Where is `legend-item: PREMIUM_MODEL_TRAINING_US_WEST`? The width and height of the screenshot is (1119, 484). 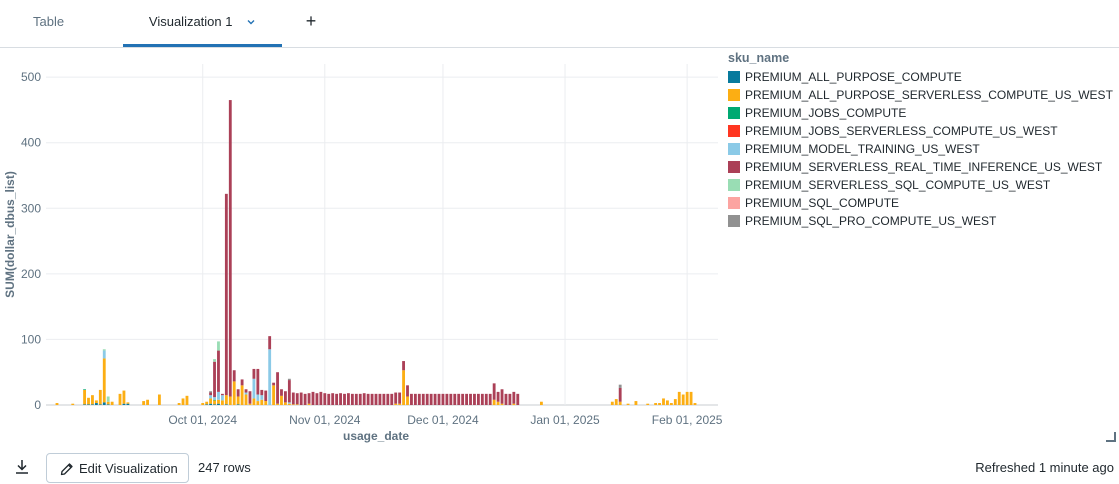 legend-item: PREMIUM_MODEL_TRAINING_US_WEST is located at coordinates (923, 149).